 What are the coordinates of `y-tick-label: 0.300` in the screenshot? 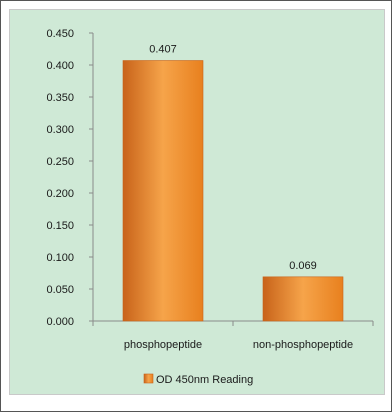 It's located at (60, 130).